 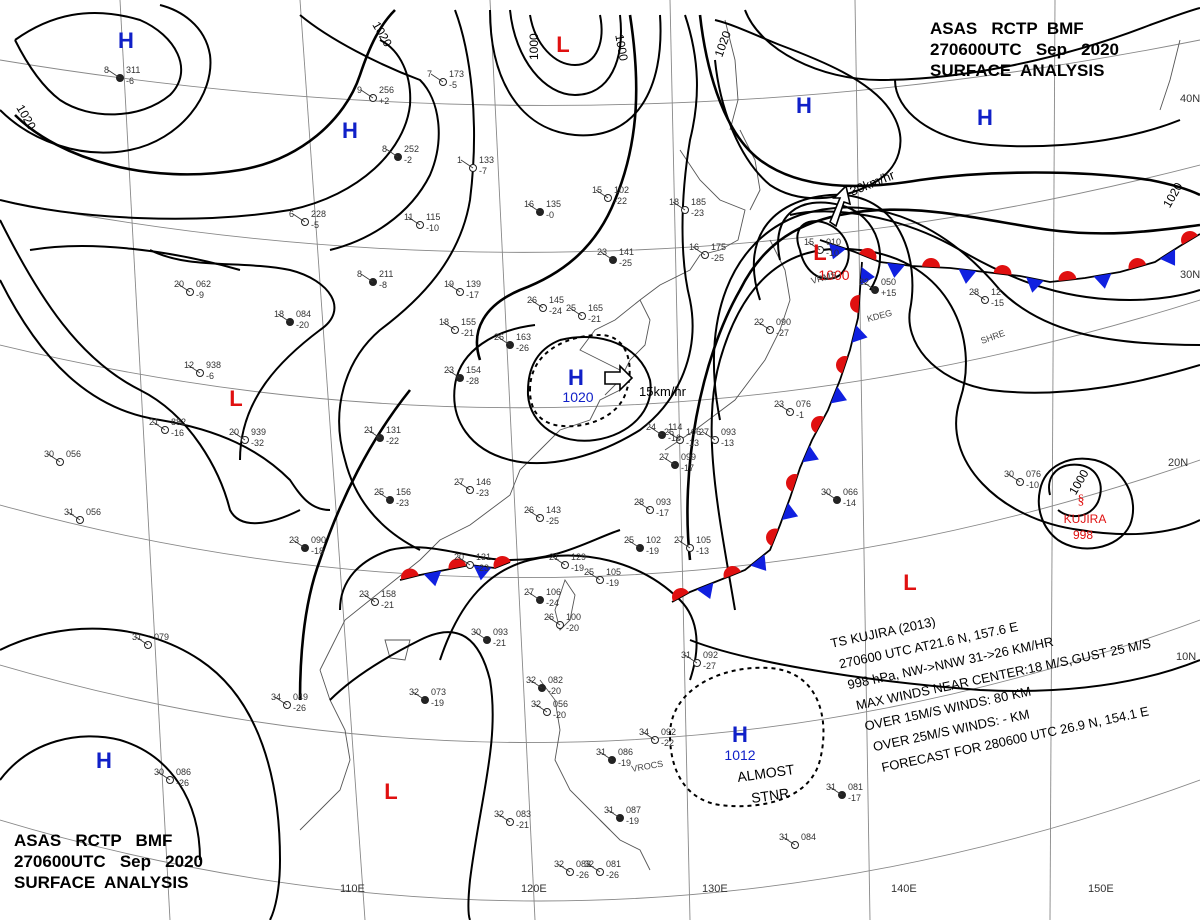 I want to click on station-plot: 28 12-15, so click(x=986, y=297).